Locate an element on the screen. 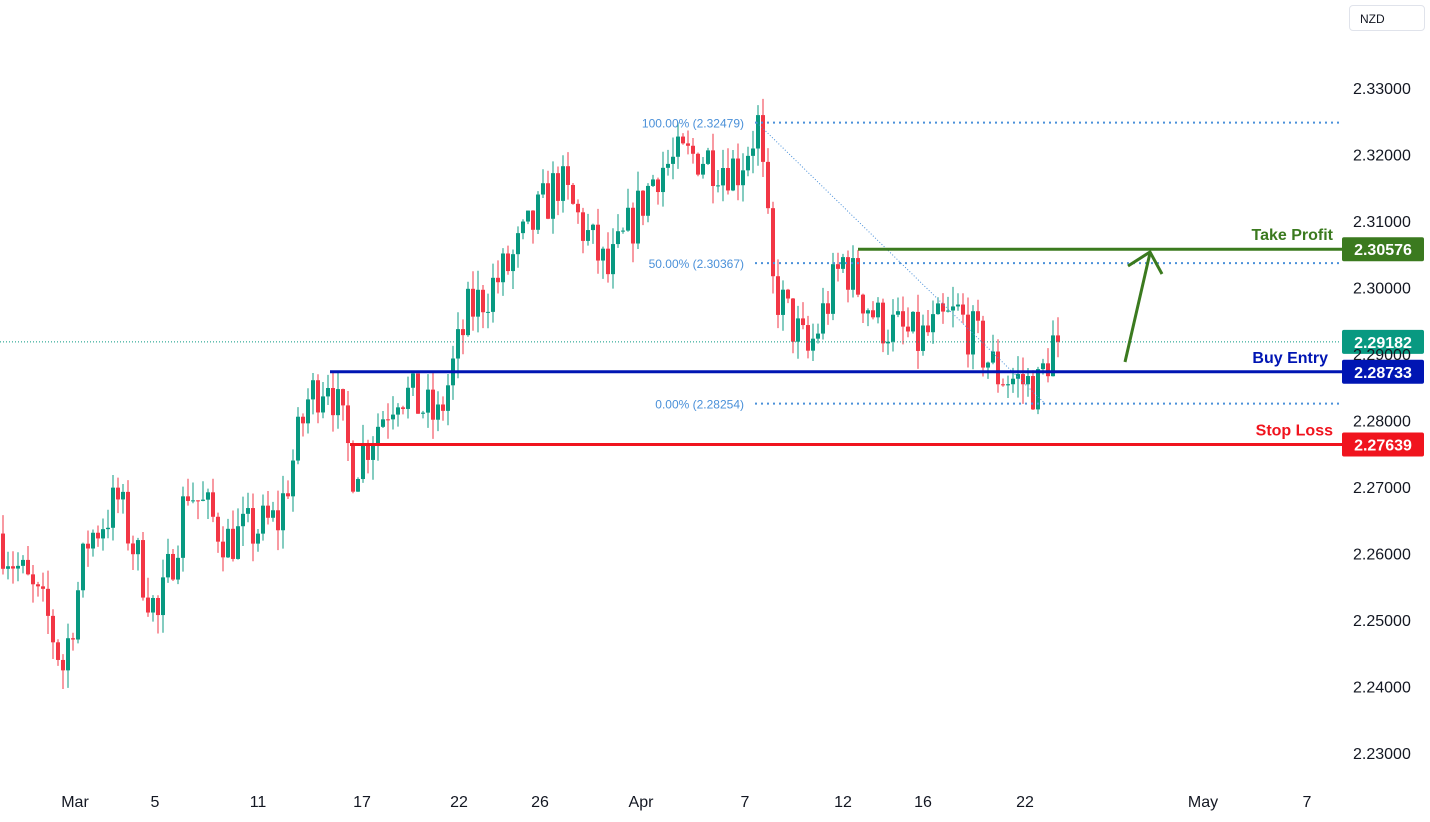  buy-entry-value: 2.28733 is located at coordinates (1383, 373).